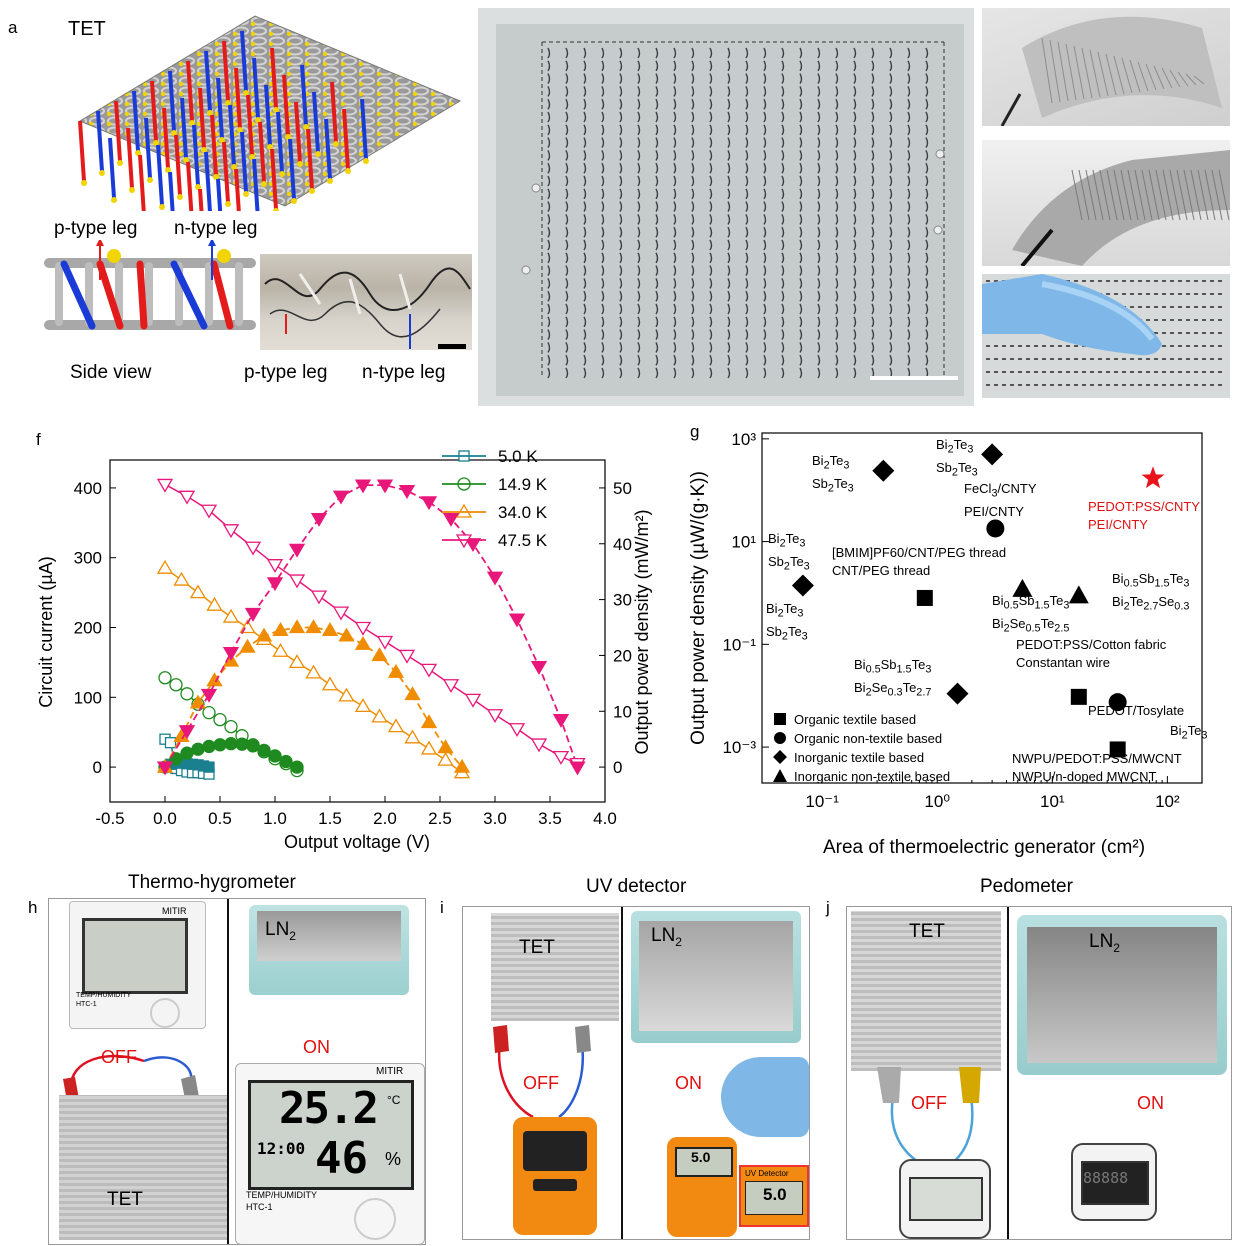 The width and height of the screenshot is (1235, 1246). Describe the element at coordinates (1106, 203) in the screenshot. I see `folded-fabric-photo` at that location.